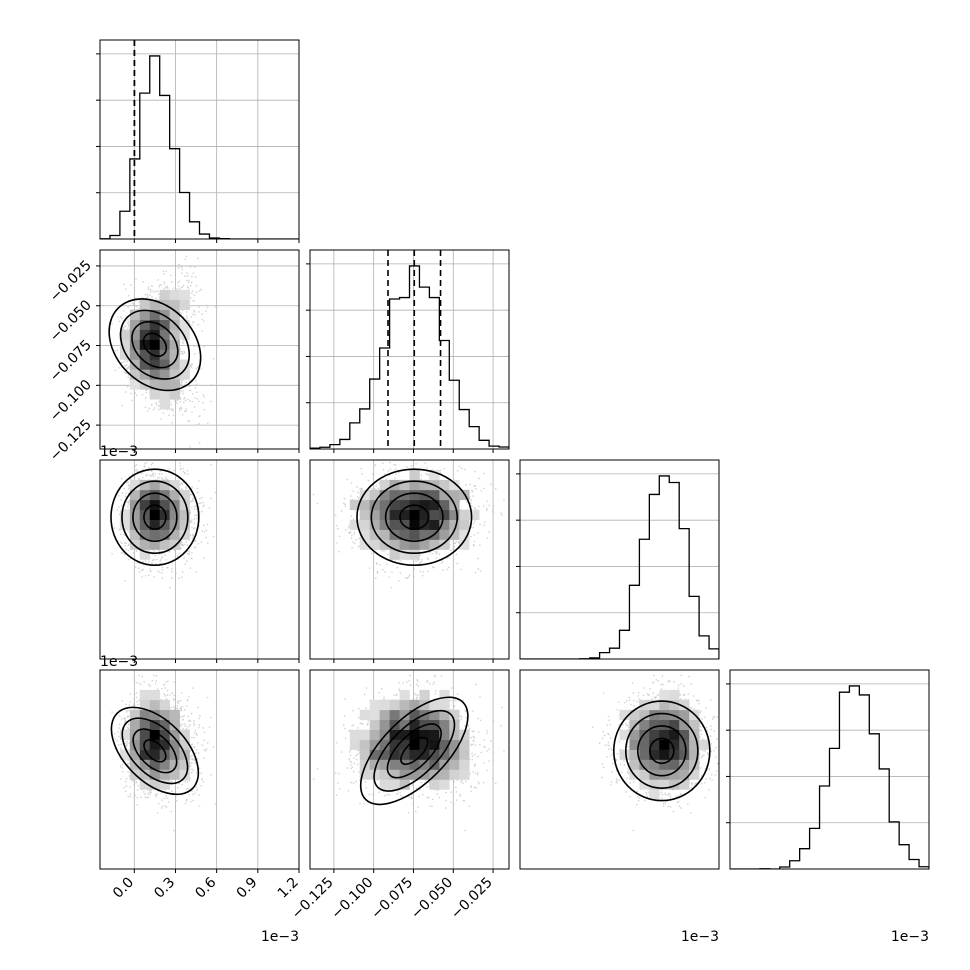 This screenshot has height=970, width=970. What do you see at coordinates (700, 937) in the screenshot?
I see `x-offset-label: 1e−3` at bounding box center [700, 937].